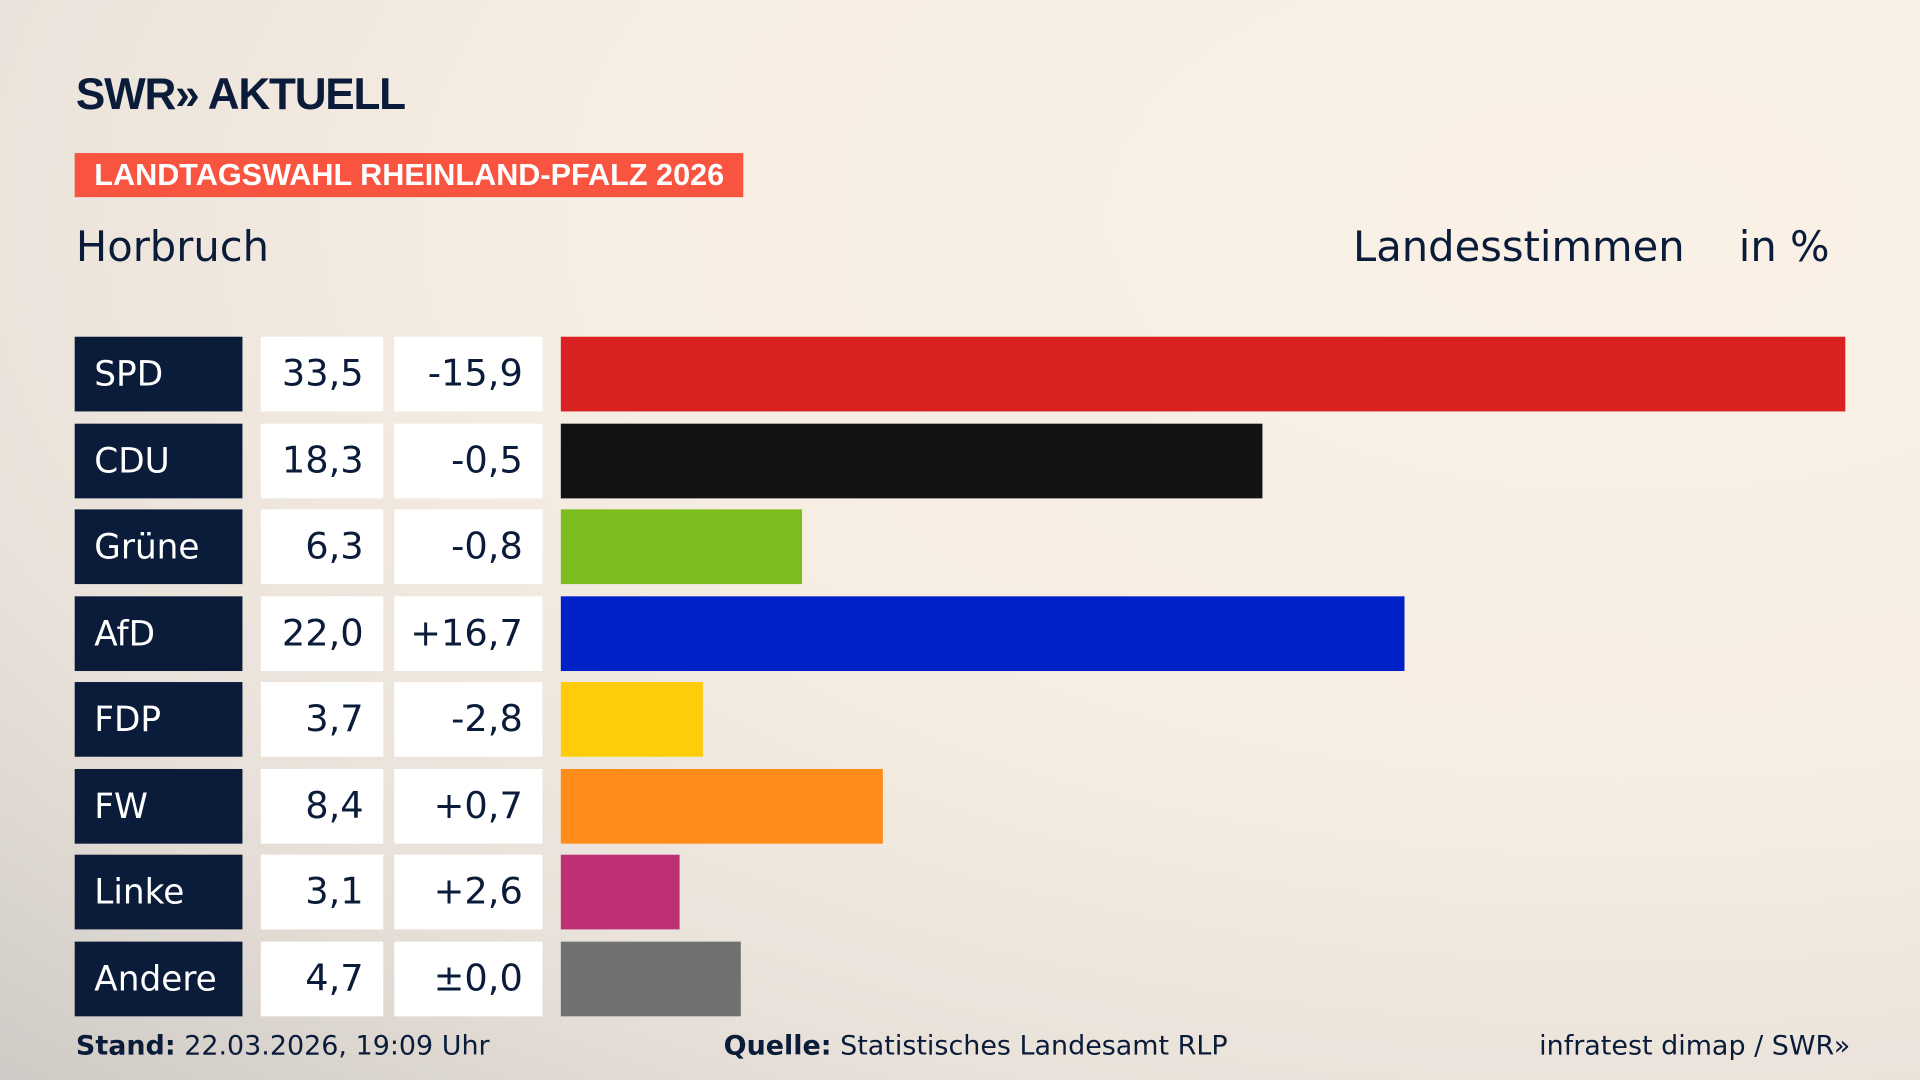 This screenshot has height=1080, width=1920. What do you see at coordinates (158, 547) in the screenshot?
I see `party-label: Grüne` at bounding box center [158, 547].